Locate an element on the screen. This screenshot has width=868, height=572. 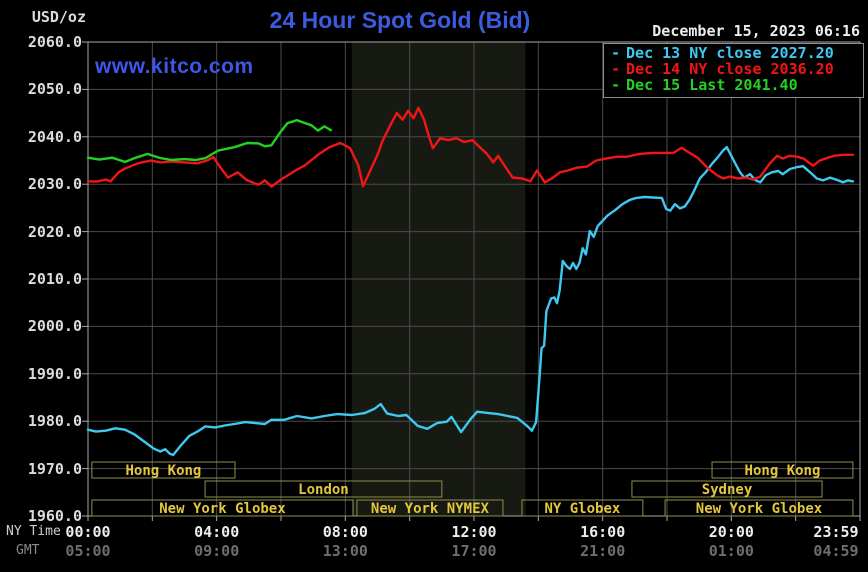
session-box-new-york-nymex is located at coordinates (430, 508).